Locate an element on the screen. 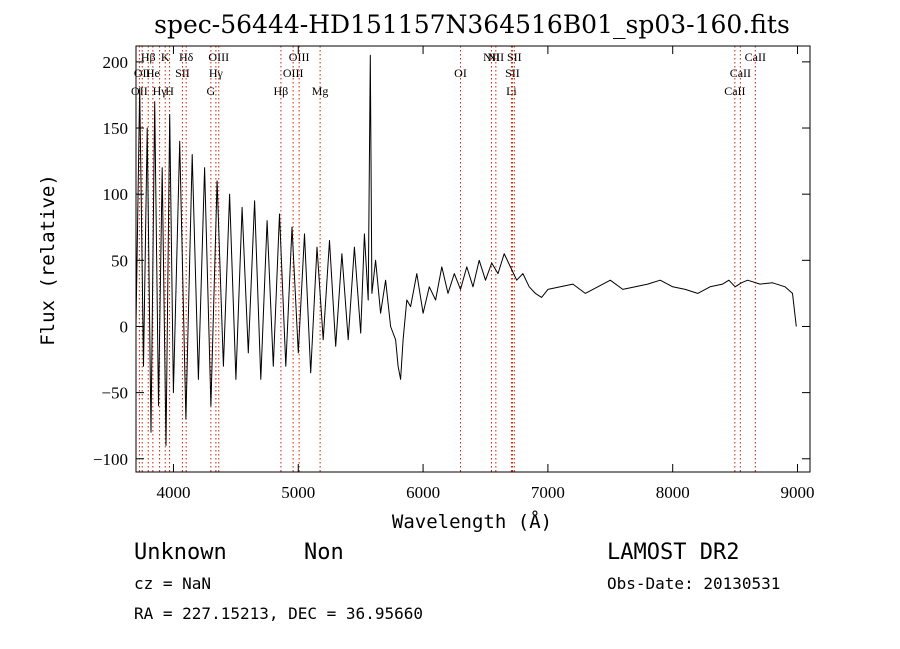  spectral-line-label-24: CaII is located at coordinates (755, 57).